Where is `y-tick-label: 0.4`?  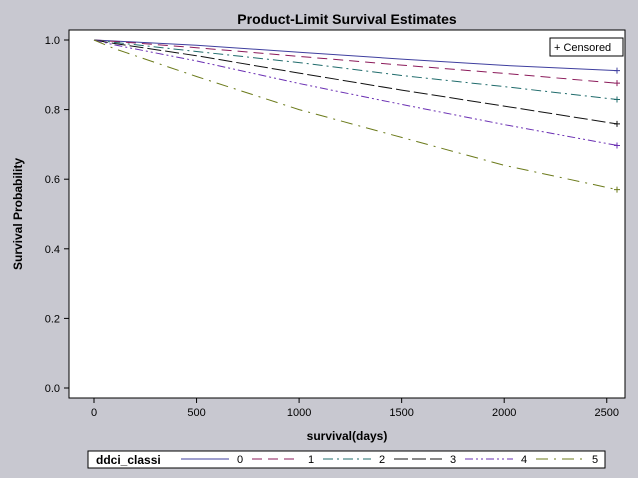 y-tick-label: 0.4 is located at coordinates (52, 250).